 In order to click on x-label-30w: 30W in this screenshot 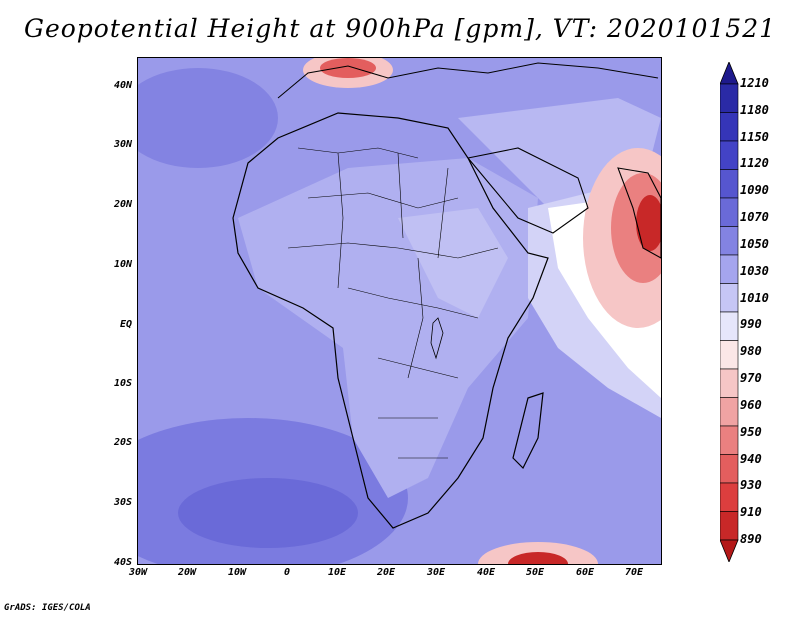, I will do `click(138, 572)`.